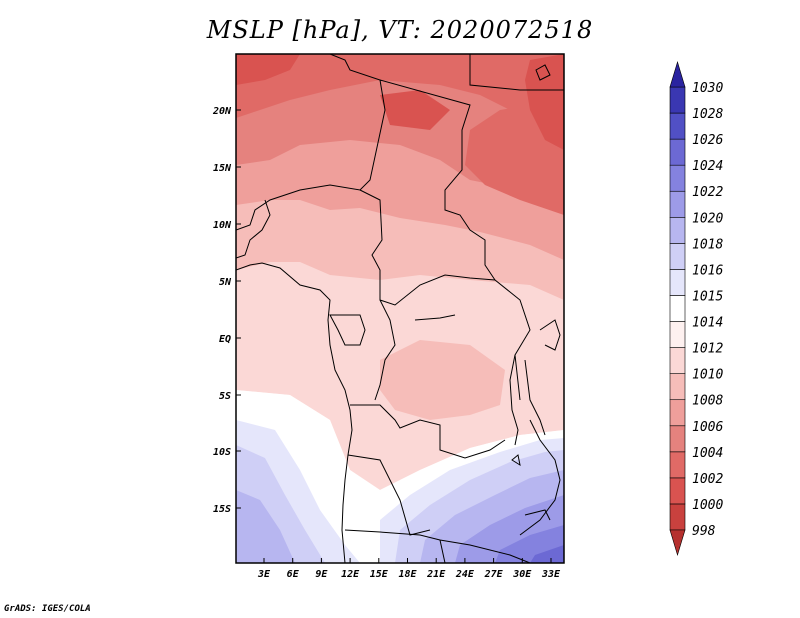  What do you see at coordinates (225, 339) in the screenshot?
I see `lat-label: EQ` at bounding box center [225, 339].